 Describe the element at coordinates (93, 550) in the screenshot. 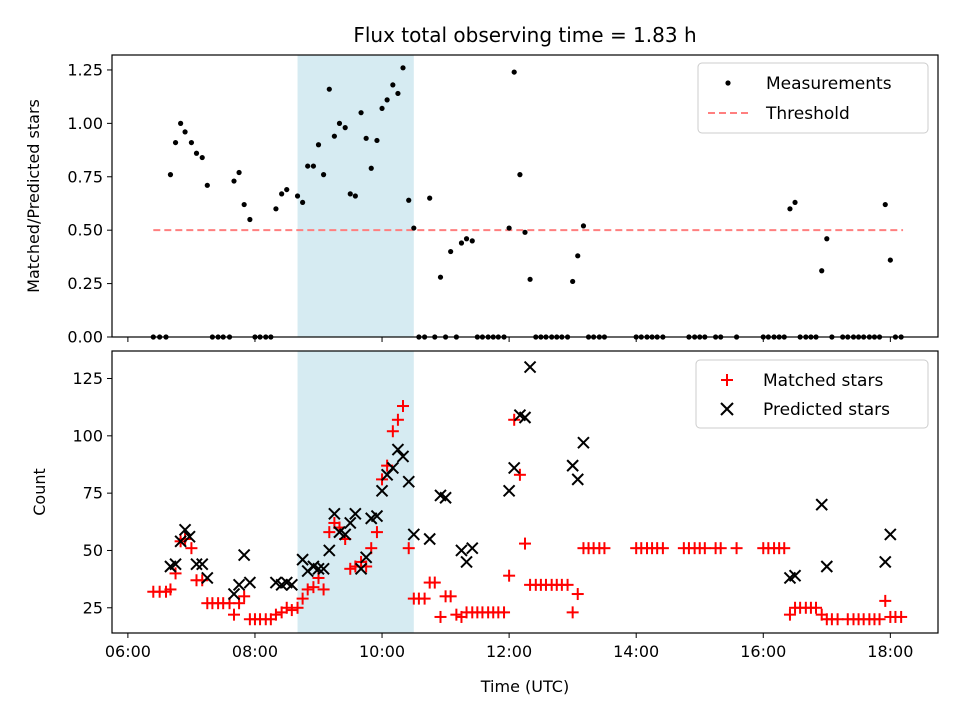

I see `bottom-y-tick-label: 50` at that location.